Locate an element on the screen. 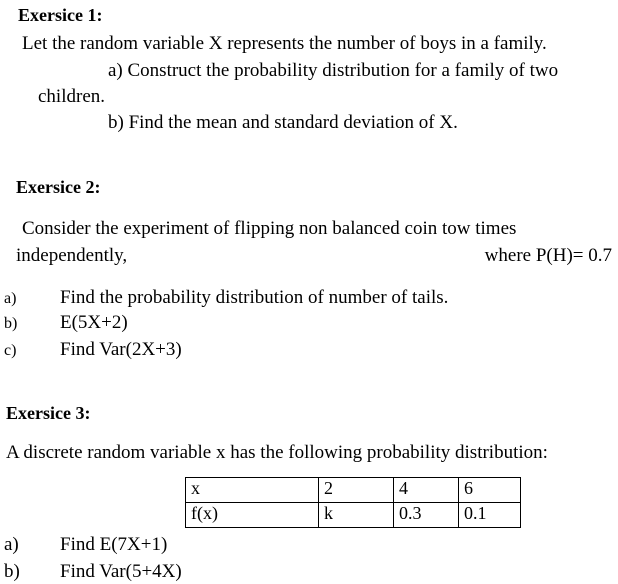 The height and width of the screenshot is (584, 618). table-cell: f(x) is located at coordinates (252, 515).